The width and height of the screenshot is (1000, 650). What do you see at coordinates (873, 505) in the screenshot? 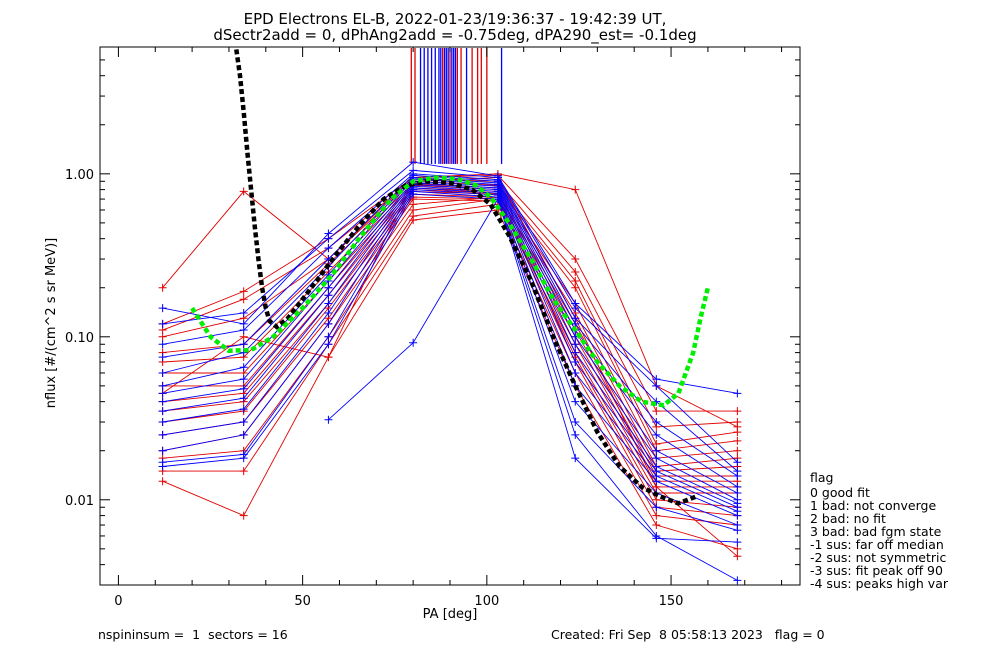
I see `flag-legend-item-1: 1 bad: not converge` at bounding box center [873, 505].